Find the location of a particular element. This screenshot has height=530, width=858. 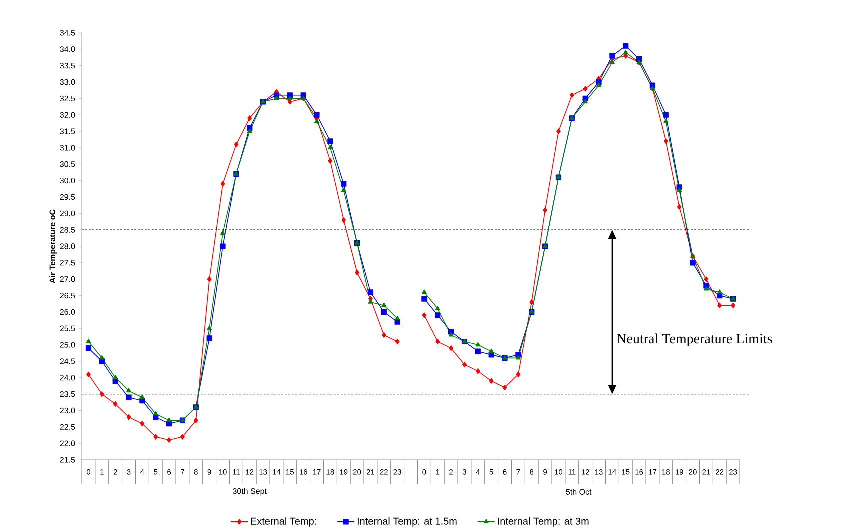

y-tick-label: 26.0 is located at coordinates (68, 312).